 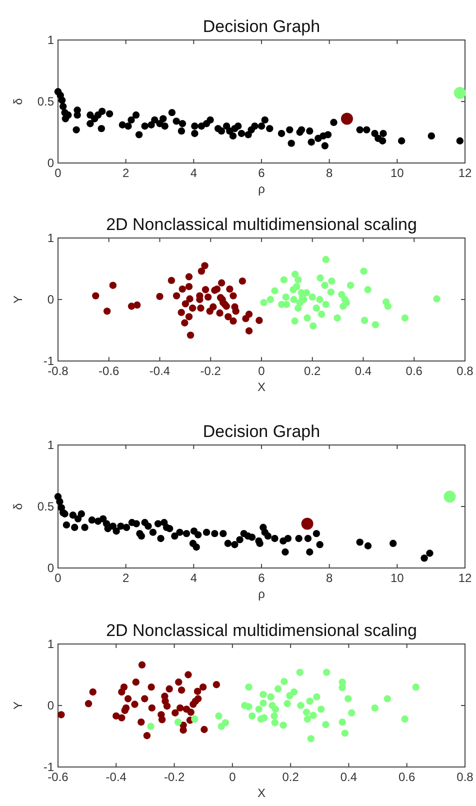 I want to click on x-tick-label: -0.6, so click(x=109, y=371).